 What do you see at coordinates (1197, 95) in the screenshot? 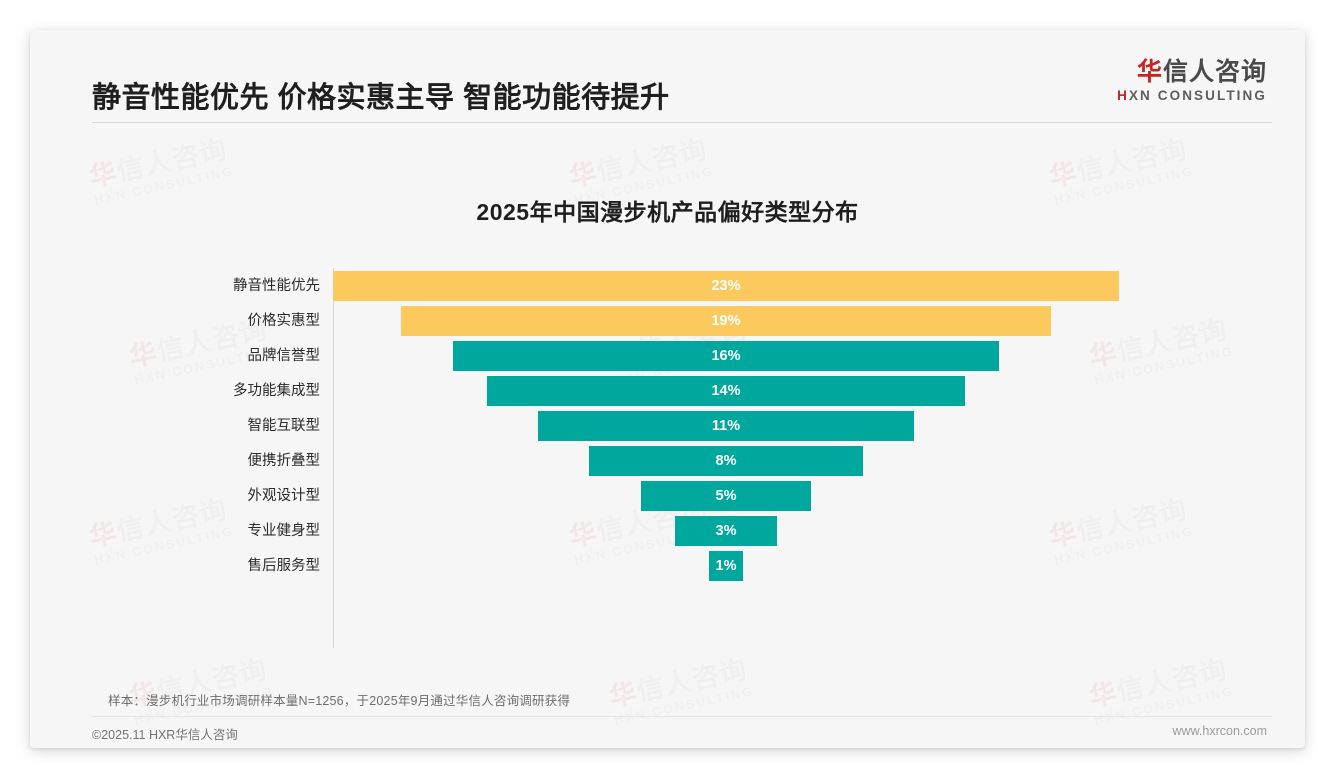
I see `brand-logo-english-rest: XN CONSULTING` at bounding box center [1197, 95].